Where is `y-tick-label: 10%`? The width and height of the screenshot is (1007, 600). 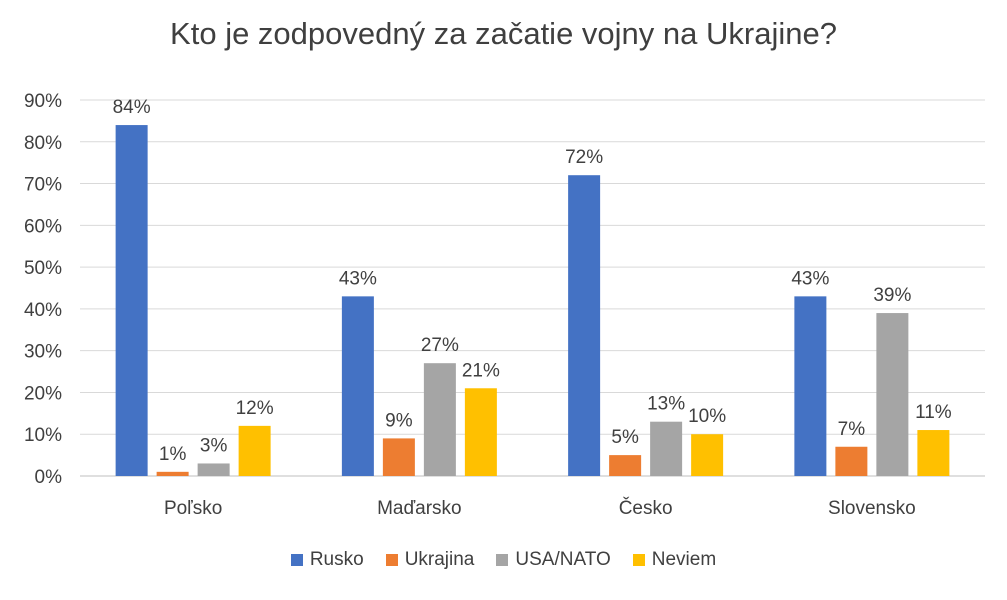 y-tick-label: 10% is located at coordinates (43, 435).